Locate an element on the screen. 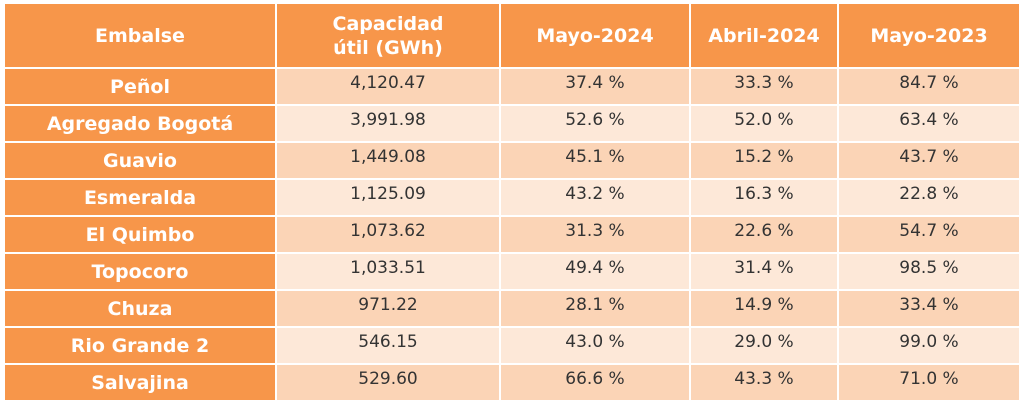 This screenshot has width=1024, height=413. header-embalse: Embalse is located at coordinates (140, 35).